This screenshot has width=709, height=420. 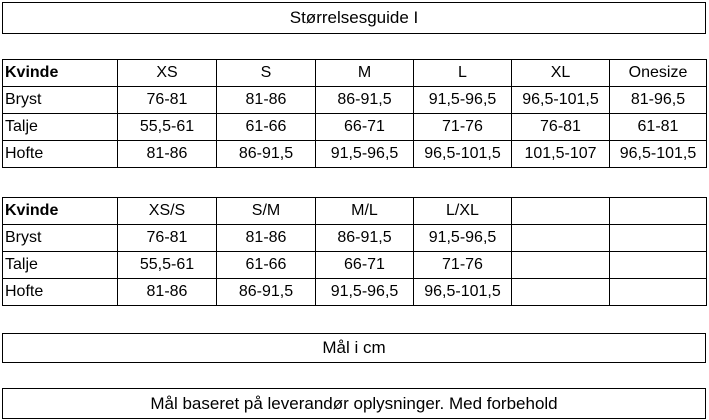 What do you see at coordinates (167, 211) in the screenshot?
I see `cell: XS/S` at bounding box center [167, 211].